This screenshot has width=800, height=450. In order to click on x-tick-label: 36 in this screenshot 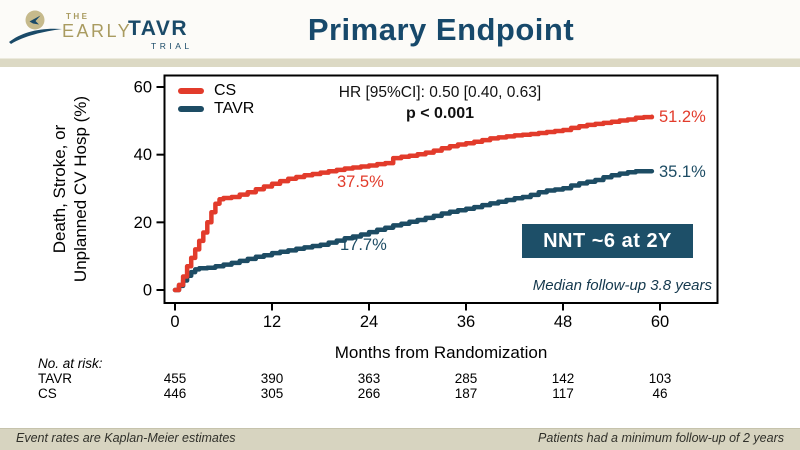, I will do `click(466, 322)`.